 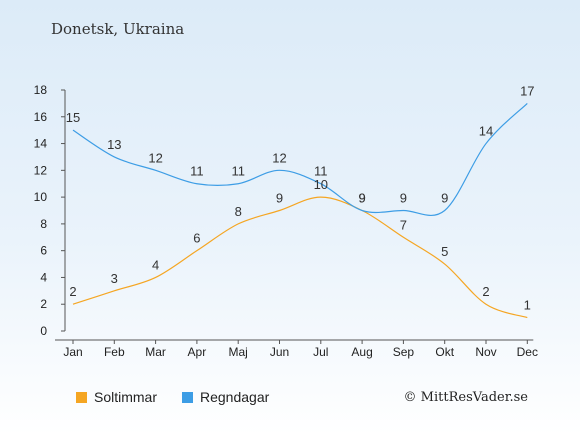 What do you see at coordinates (41, 144) in the screenshot?
I see `y-tick-label: 14` at bounding box center [41, 144].